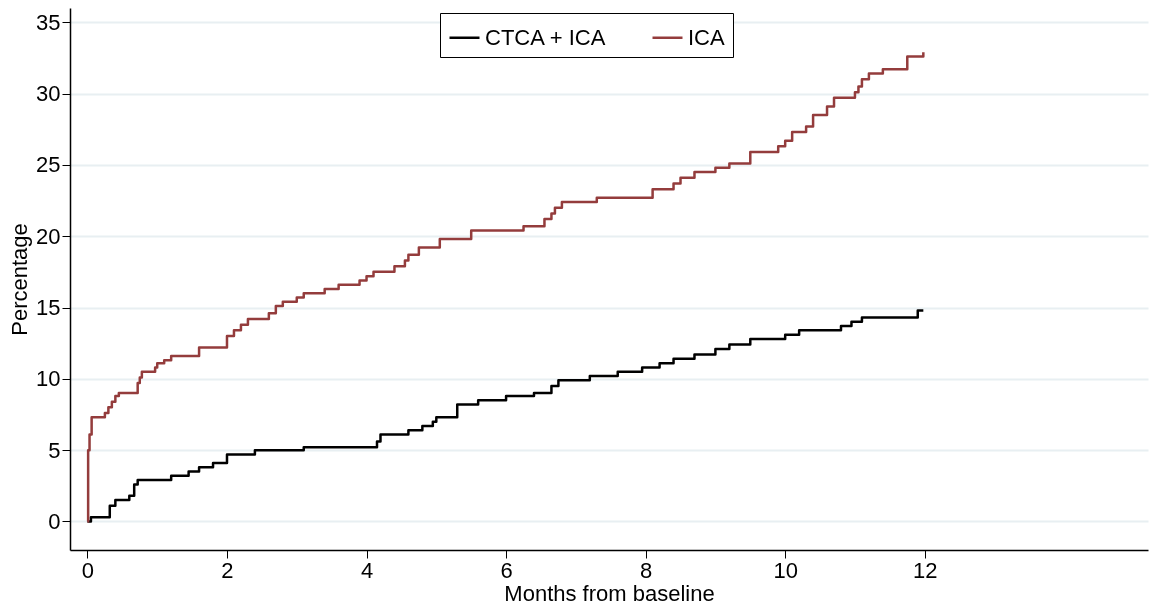 The image size is (1150, 608). What do you see at coordinates (545, 37) in the screenshot?
I see `legend-label: CTCA + ICA` at bounding box center [545, 37].